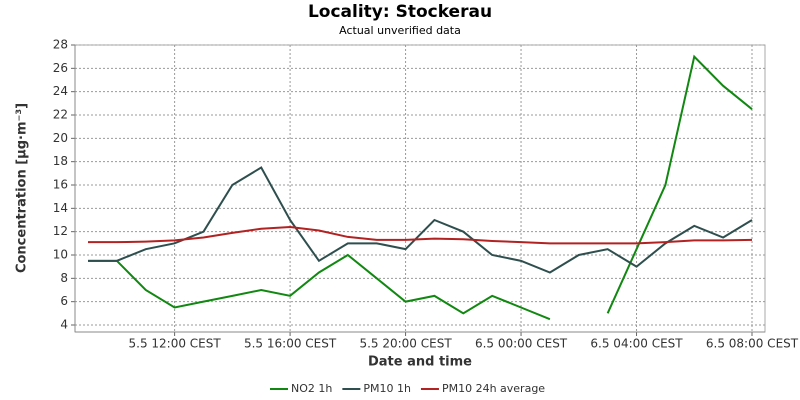 The image size is (800, 400). I want to click on legend-label: PM10 24h average, so click(493, 388).